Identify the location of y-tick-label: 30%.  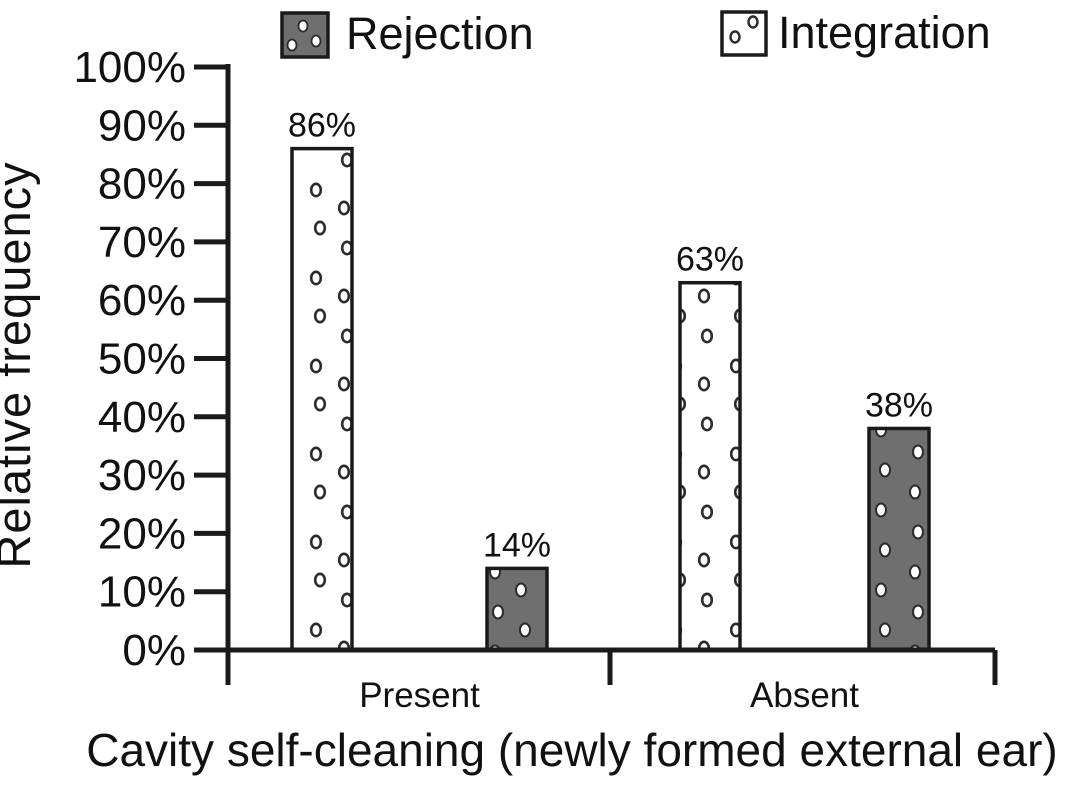
(142, 475).